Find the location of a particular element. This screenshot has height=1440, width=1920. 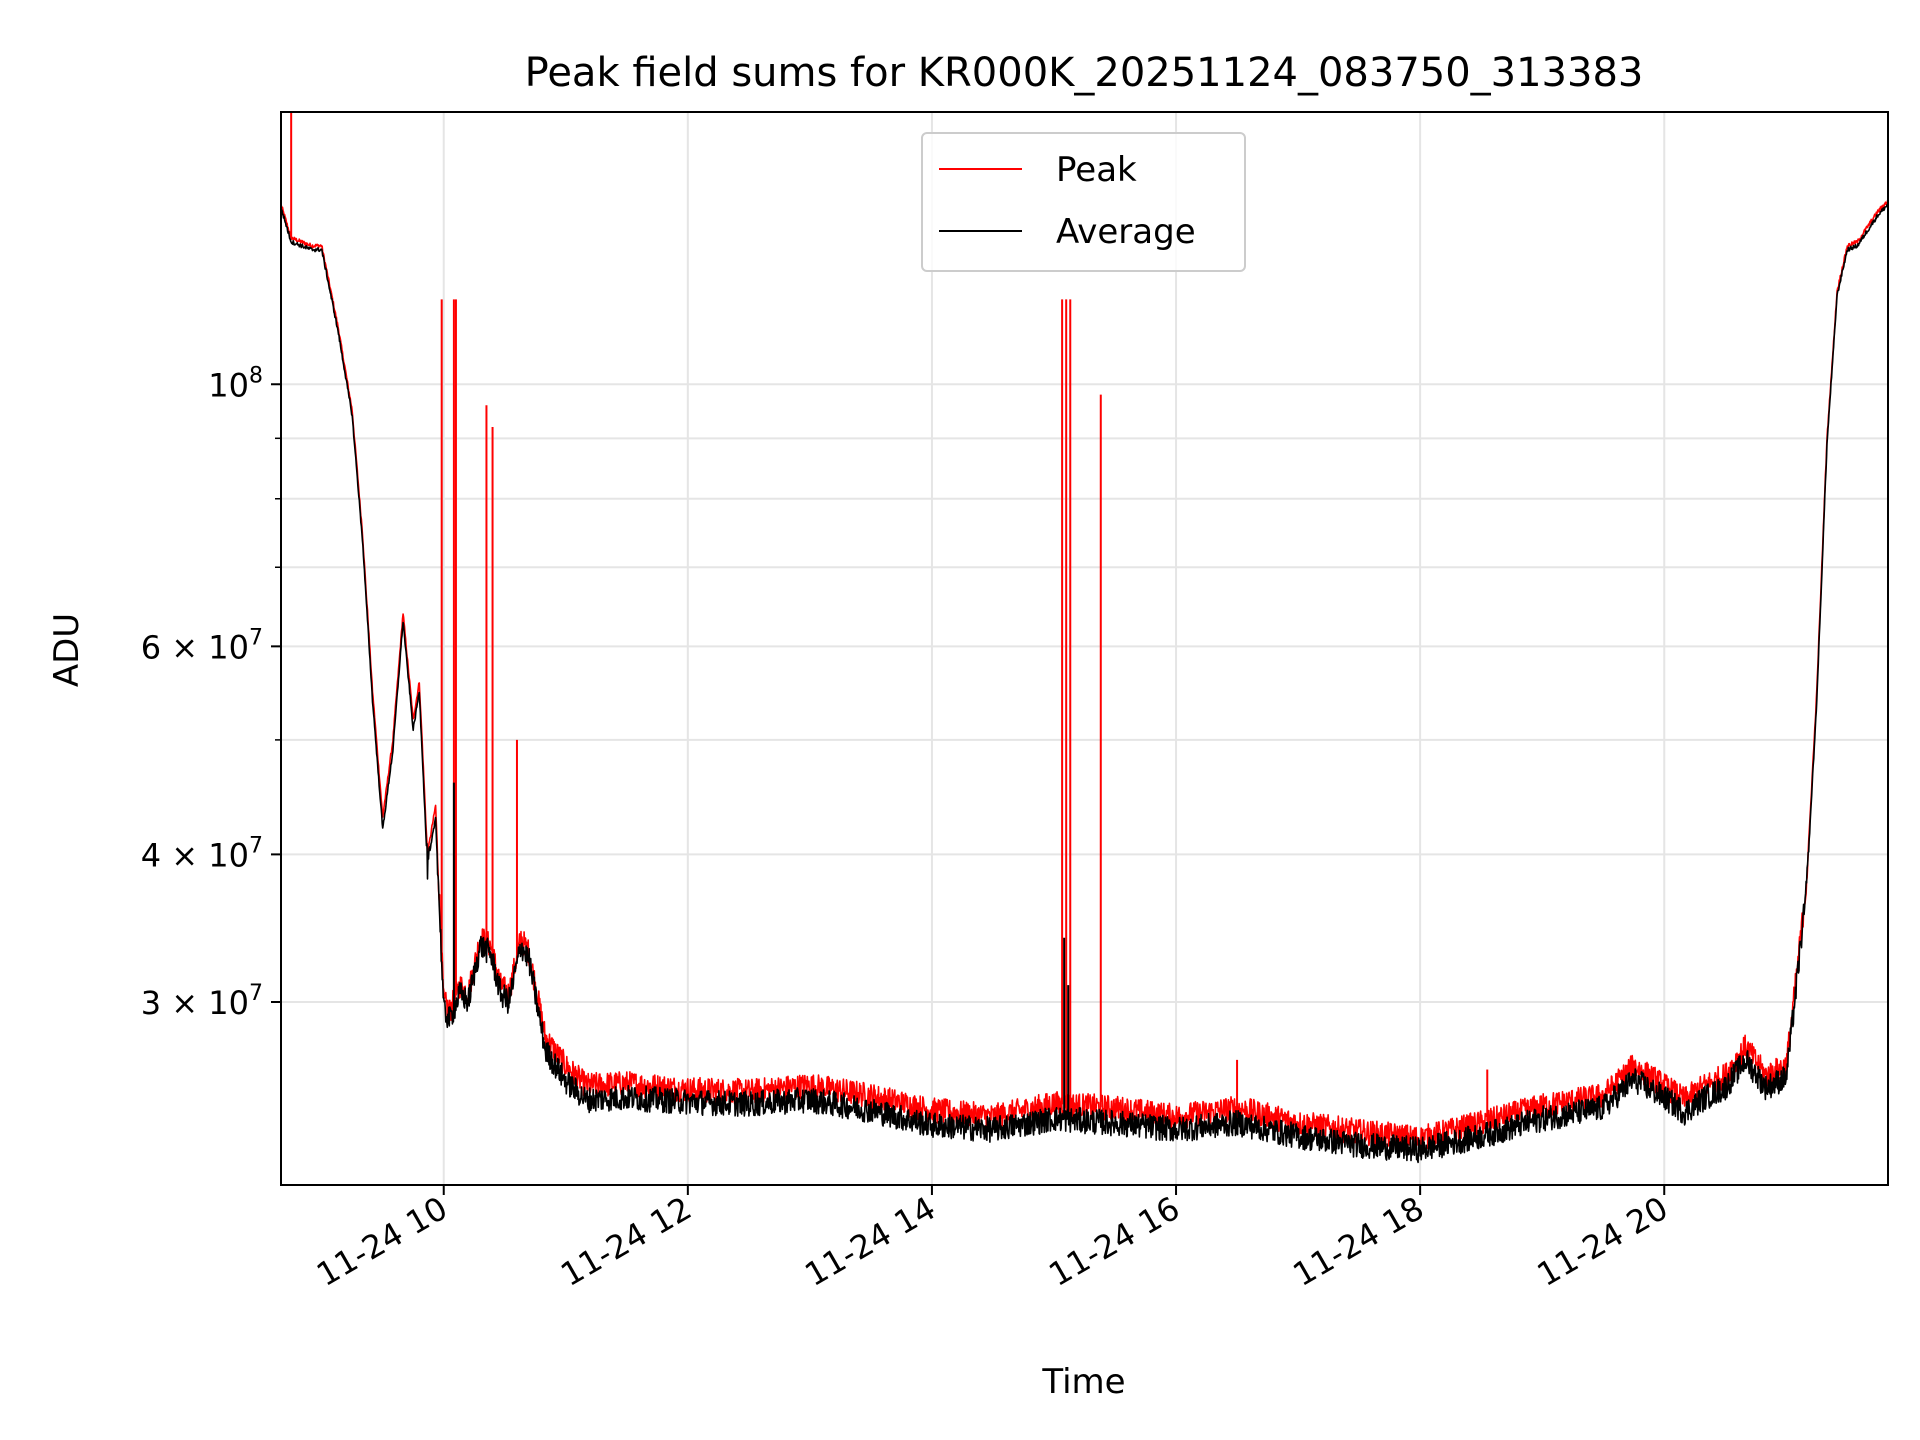

y-tick-label: 4 × 107 is located at coordinates (202, 853).